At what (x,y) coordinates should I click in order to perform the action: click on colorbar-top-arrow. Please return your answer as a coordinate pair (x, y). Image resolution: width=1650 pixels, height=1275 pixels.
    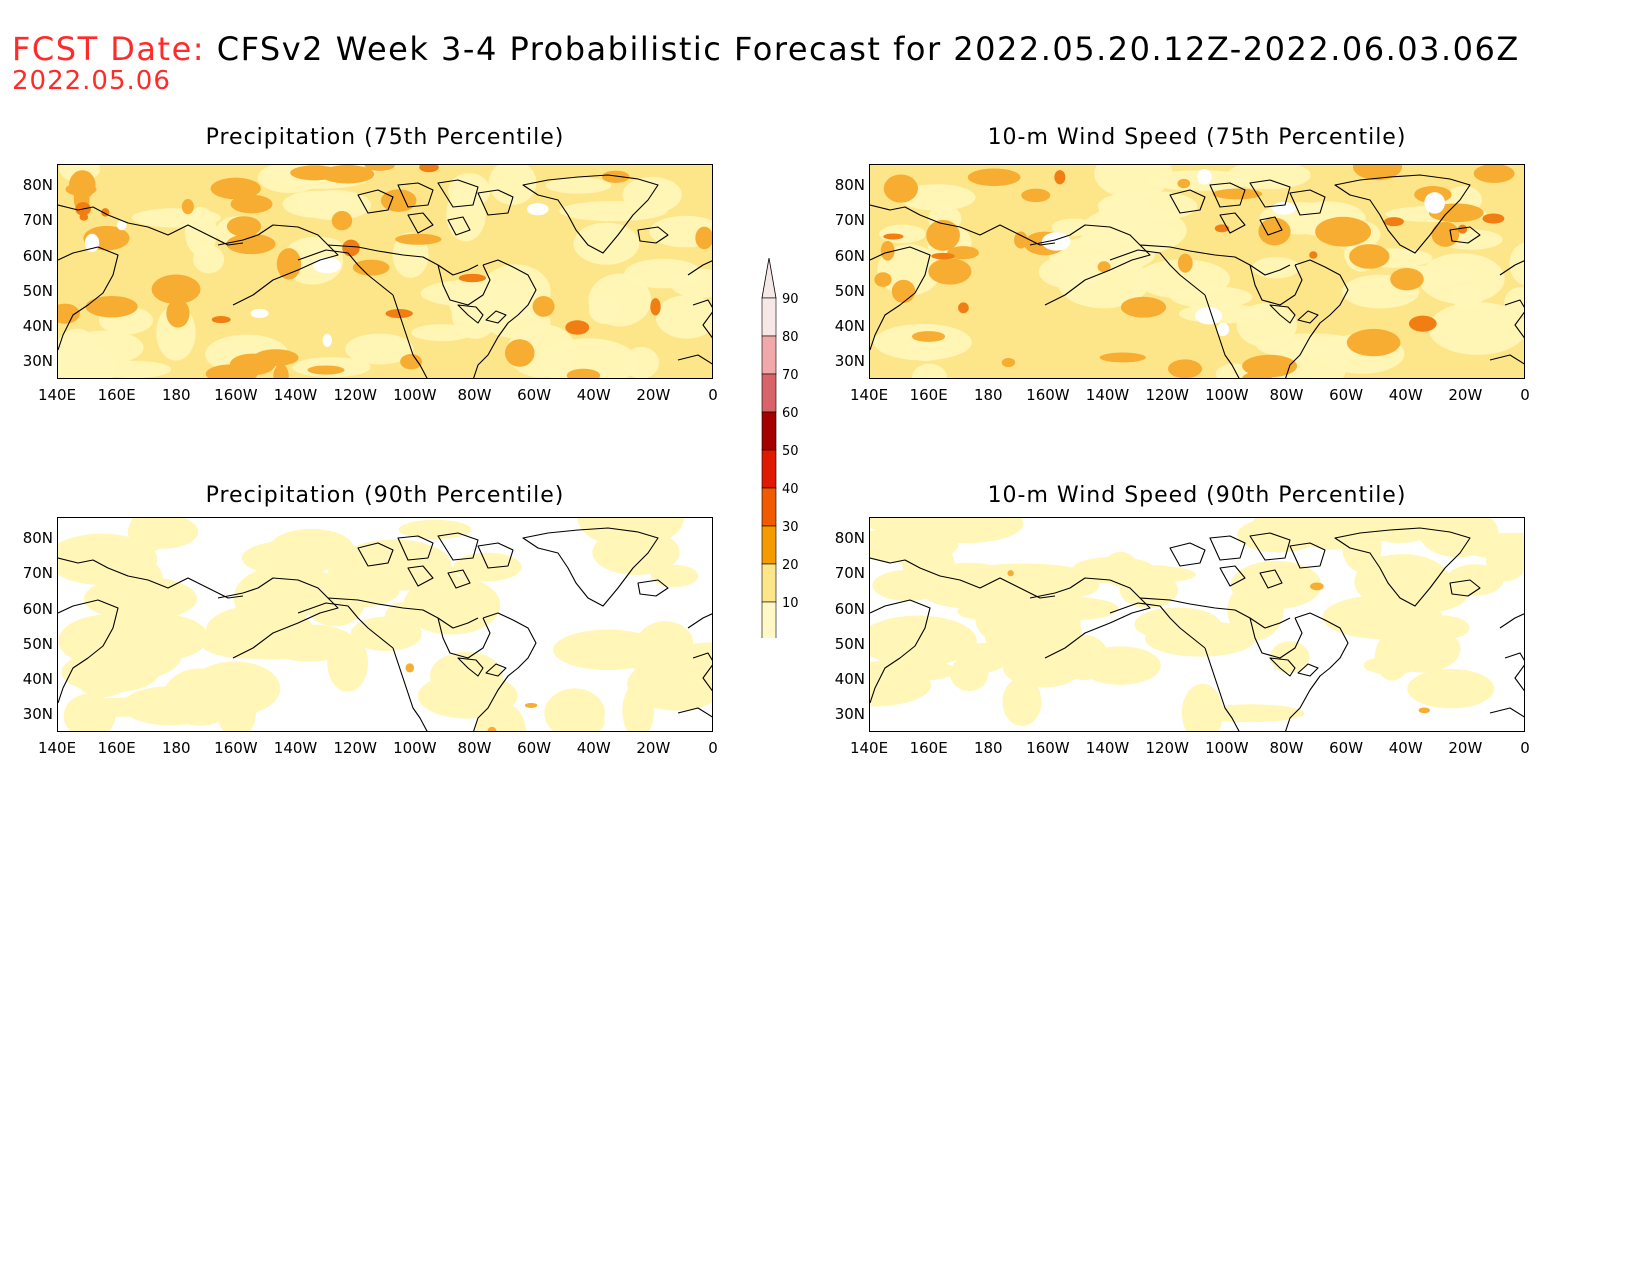
    Looking at the image, I should click on (769, 278).